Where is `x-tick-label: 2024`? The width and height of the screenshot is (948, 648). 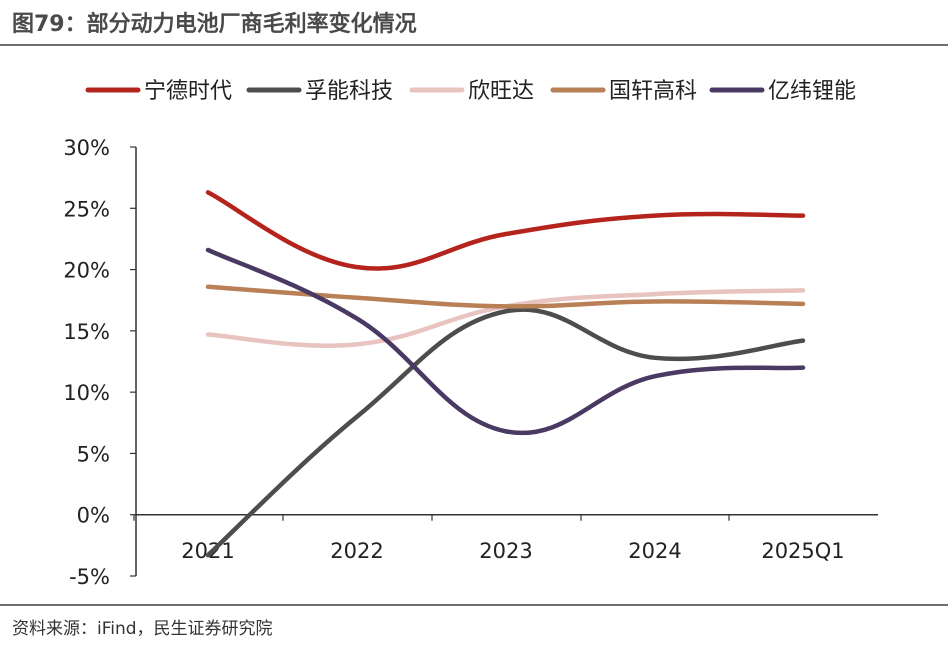
x-tick-label: 2024 is located at coordinates (654, 551).